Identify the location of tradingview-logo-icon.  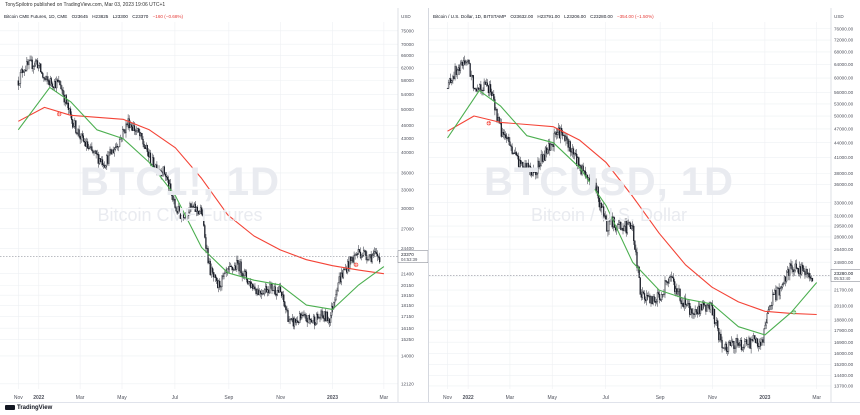
(10, 407).